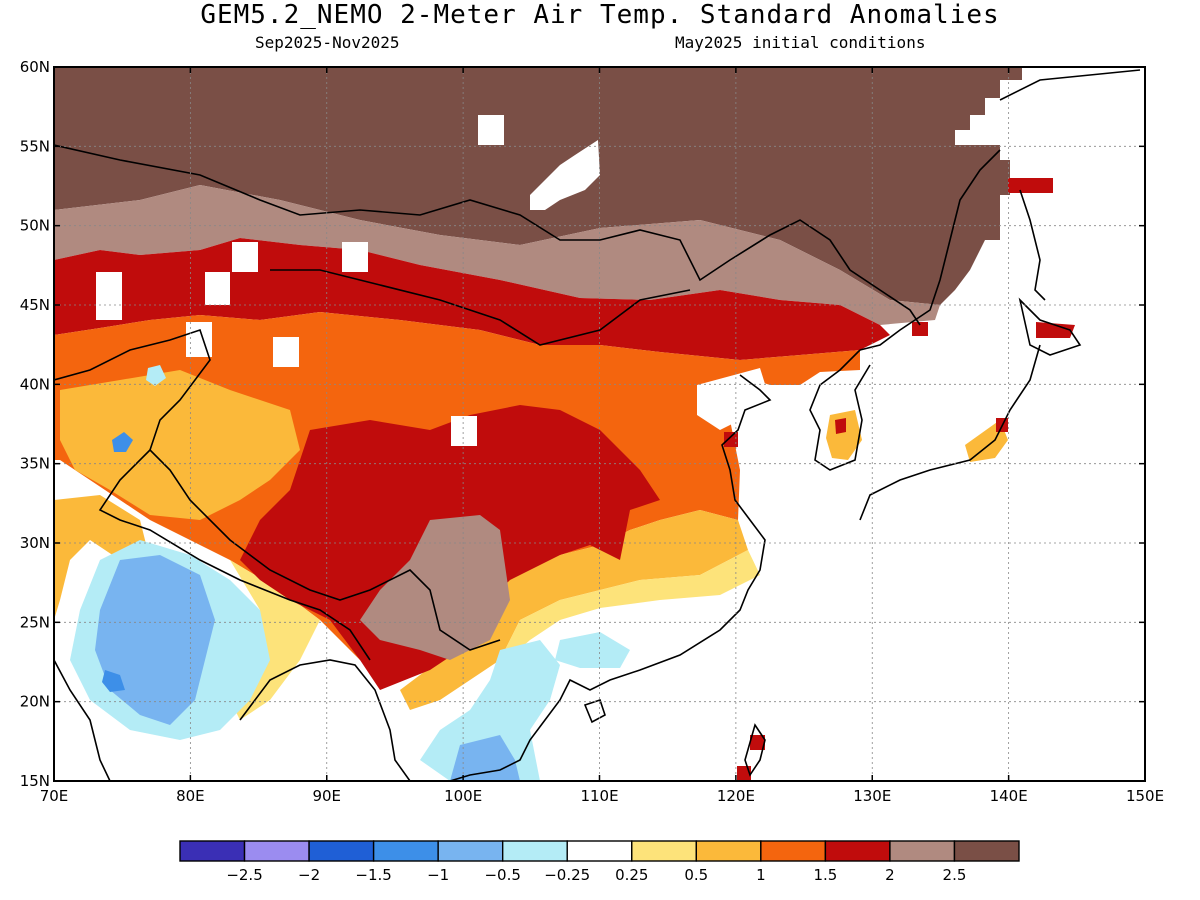 Image resolution: width=1200 pixels, height=900 pixels. Describe the element at coordinates (480, 307) in the screenshot. I see `border-mongolia-china` at that location.